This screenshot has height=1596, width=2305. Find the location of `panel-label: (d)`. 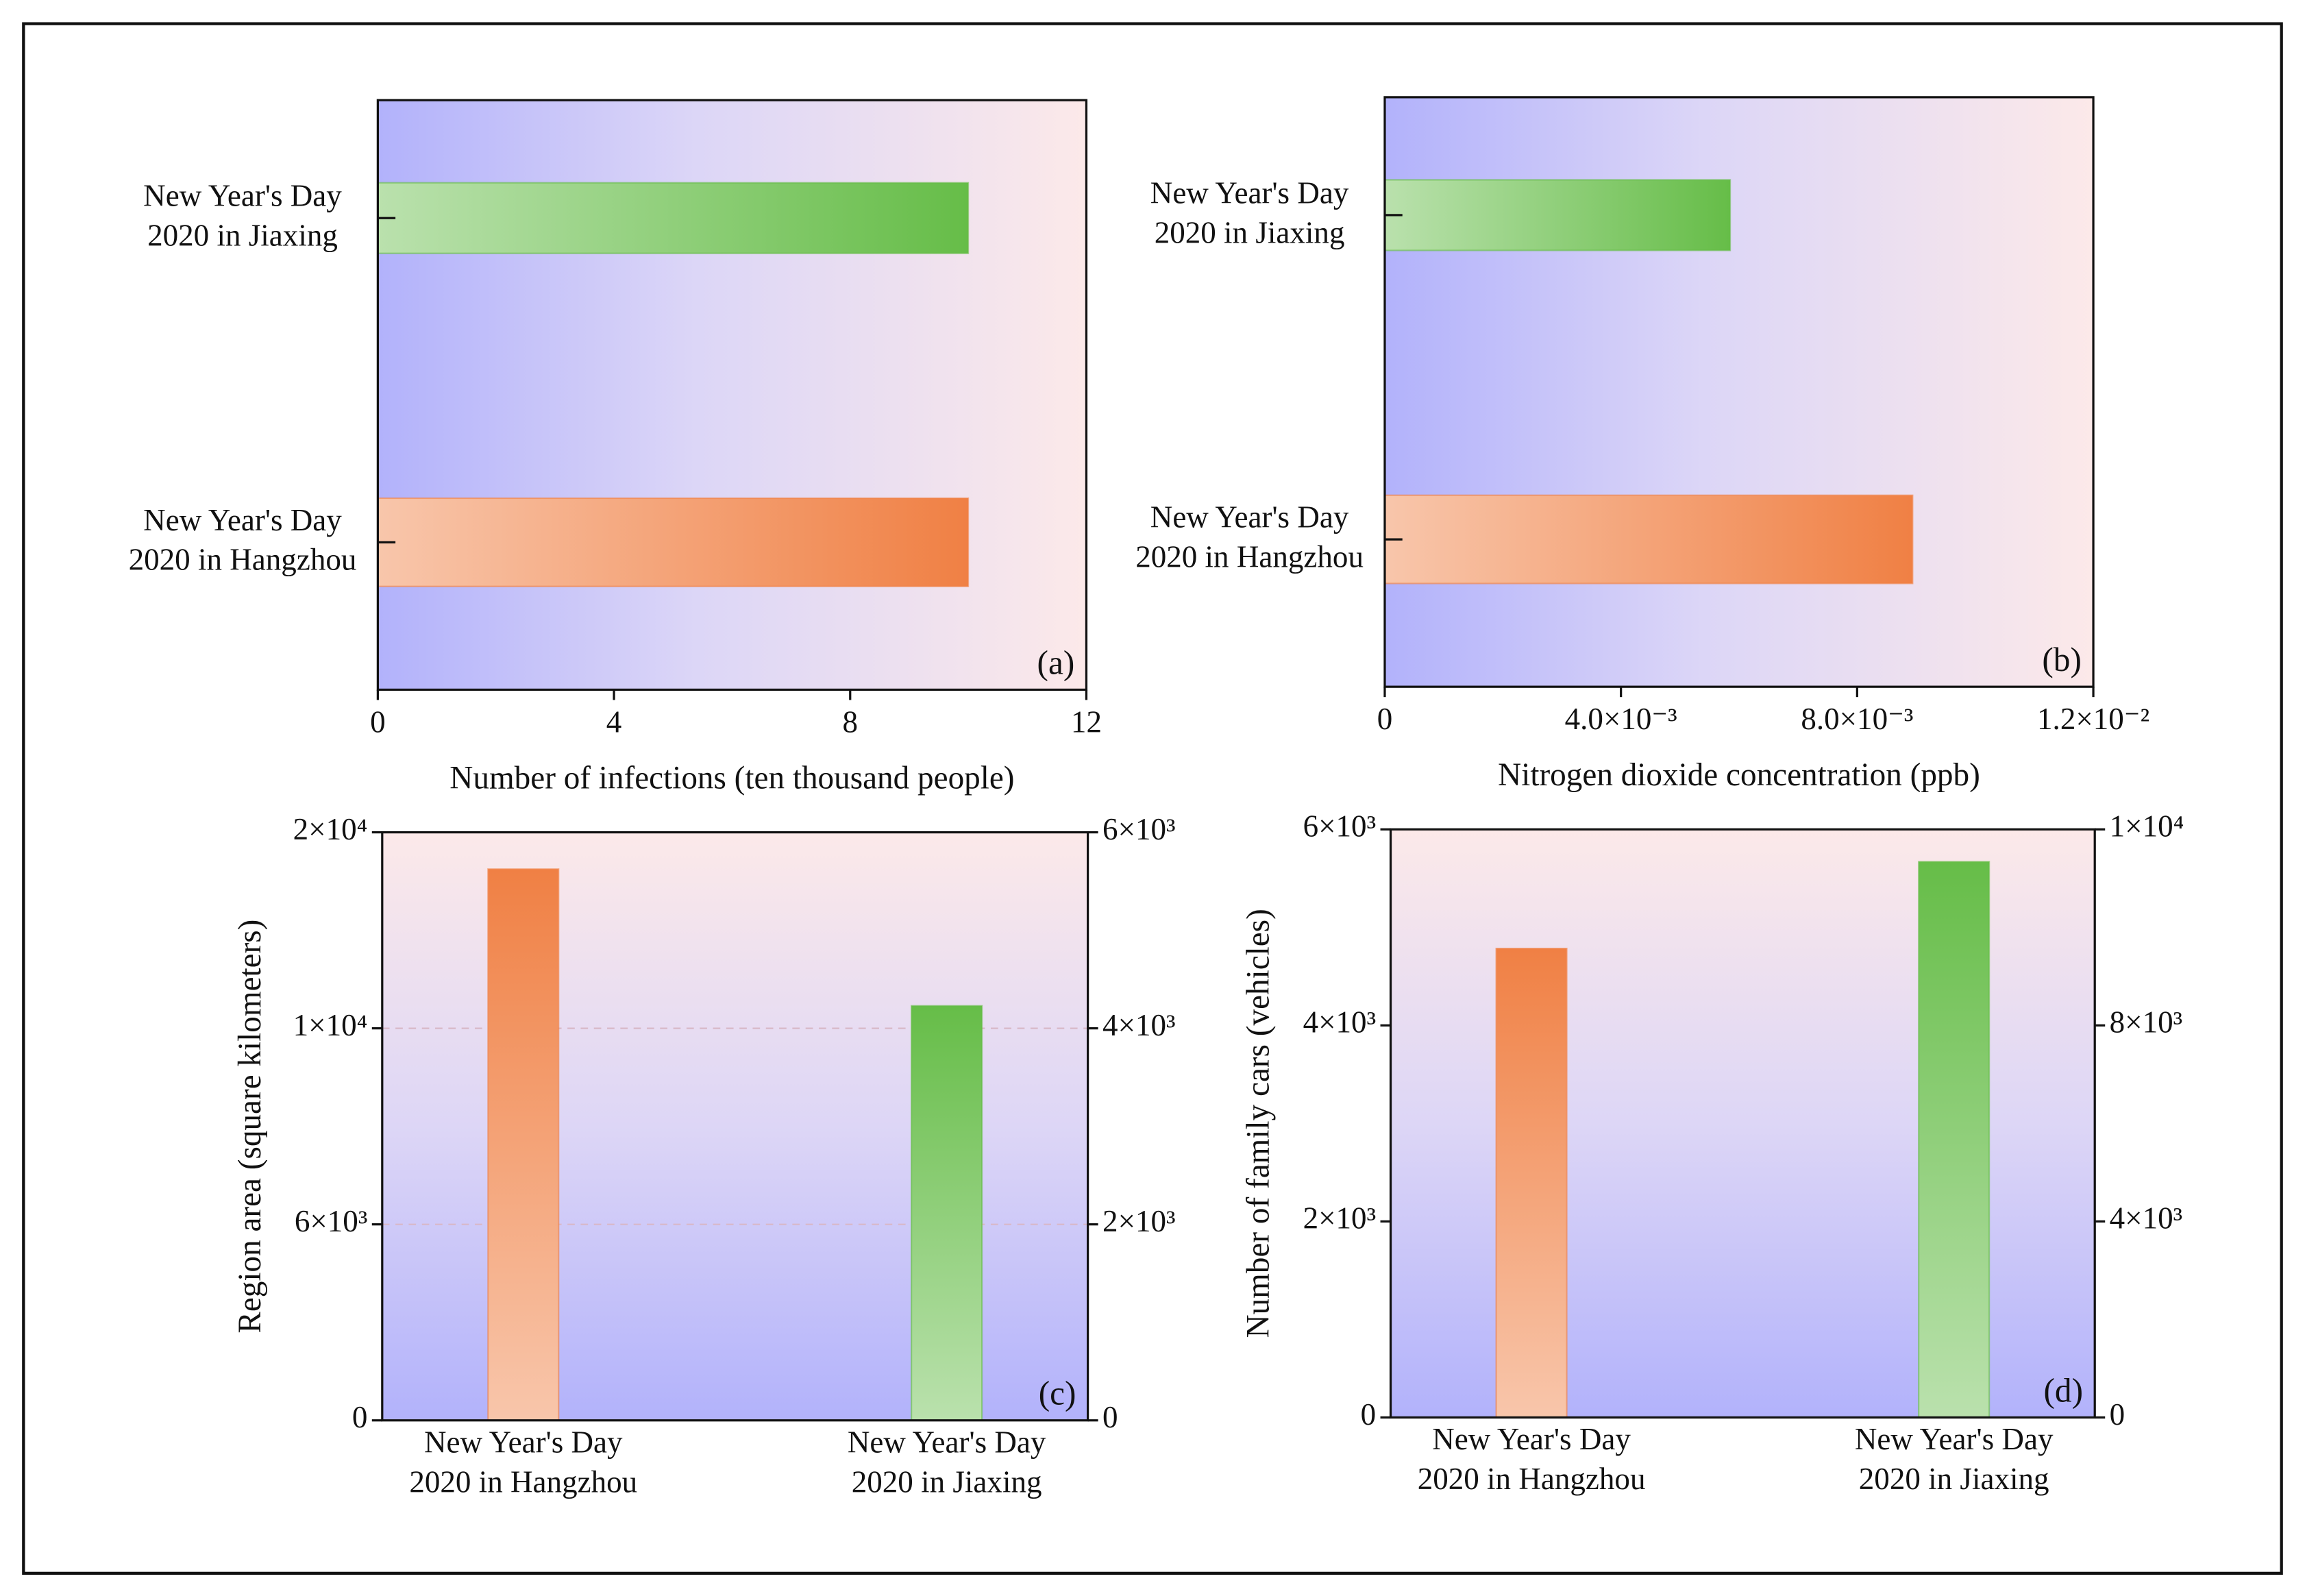

panel-label: (d) is located at coordinates (2064, 1390).